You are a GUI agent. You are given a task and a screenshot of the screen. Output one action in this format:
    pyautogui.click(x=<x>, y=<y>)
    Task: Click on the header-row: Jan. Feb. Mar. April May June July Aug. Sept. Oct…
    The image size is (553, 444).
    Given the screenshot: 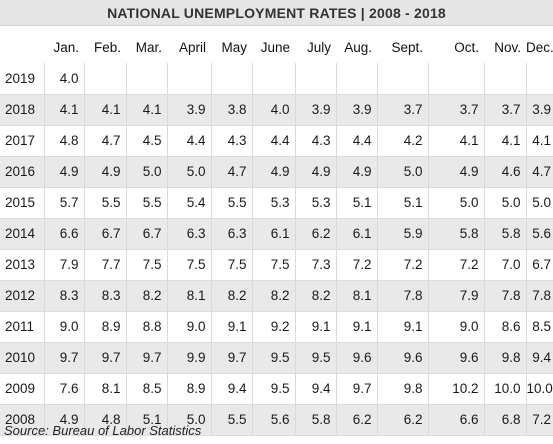 What is the action you would take?
    pyautogui.click(x=276, y=47)
    